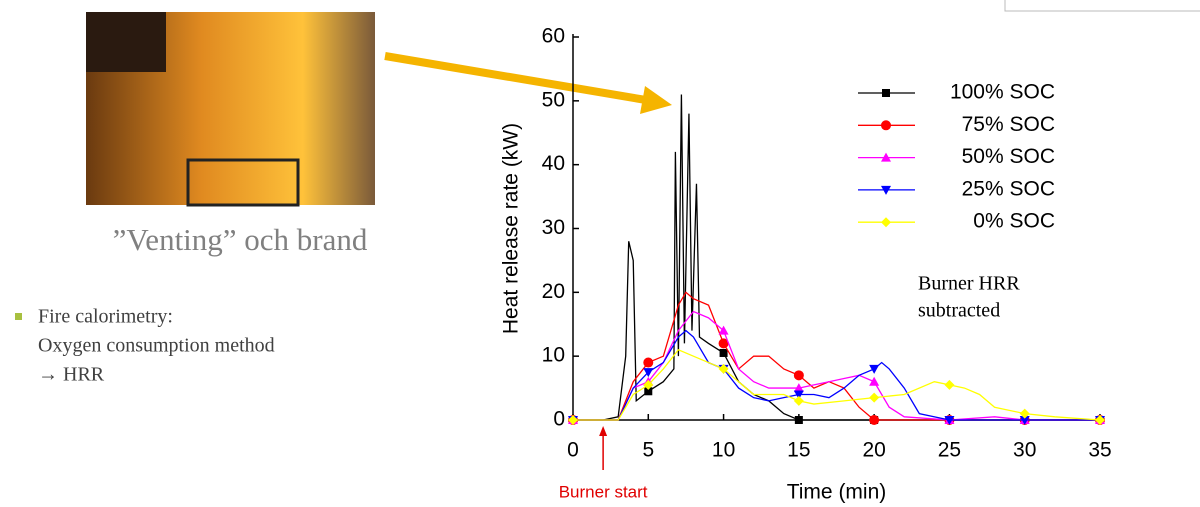 The width and height of the screenshot is (1200, 507). Describe the element at coordinates (553, 291) in the screenshot. I see `y-tick-label: 20` at that location.